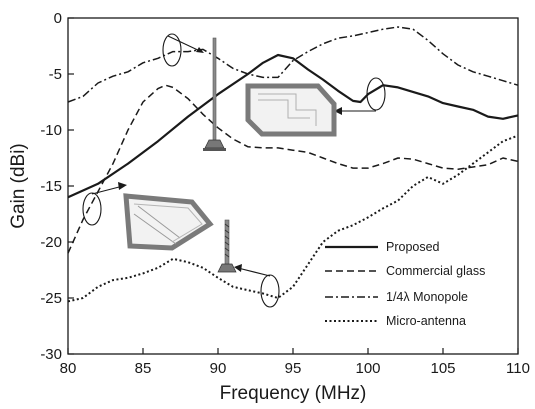  Describe the element at coordinates (435, 271) in the screenshot. I see `legend-label-commercial-glass: Commercial glass` at that location.